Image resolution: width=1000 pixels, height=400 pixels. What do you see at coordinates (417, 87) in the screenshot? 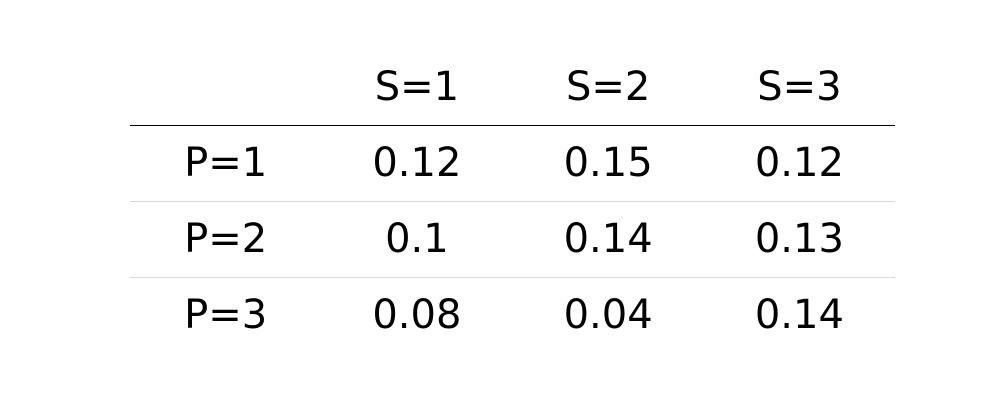
I see `column-header-s1: S=1` at bounding box center [417, 87].